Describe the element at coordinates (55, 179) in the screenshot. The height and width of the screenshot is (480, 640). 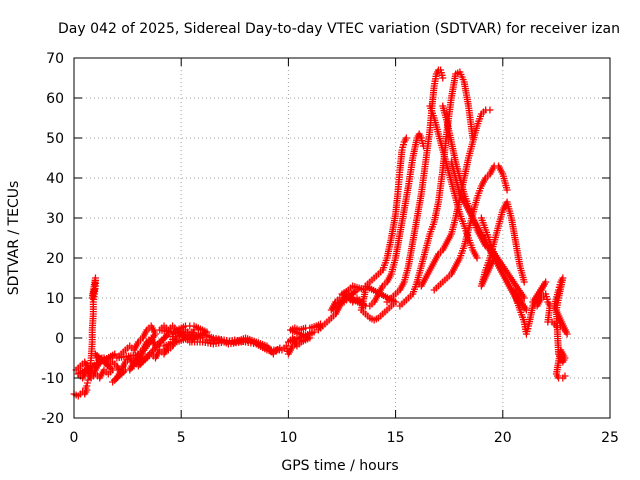
I see `y-tick-label: 40` at that location.